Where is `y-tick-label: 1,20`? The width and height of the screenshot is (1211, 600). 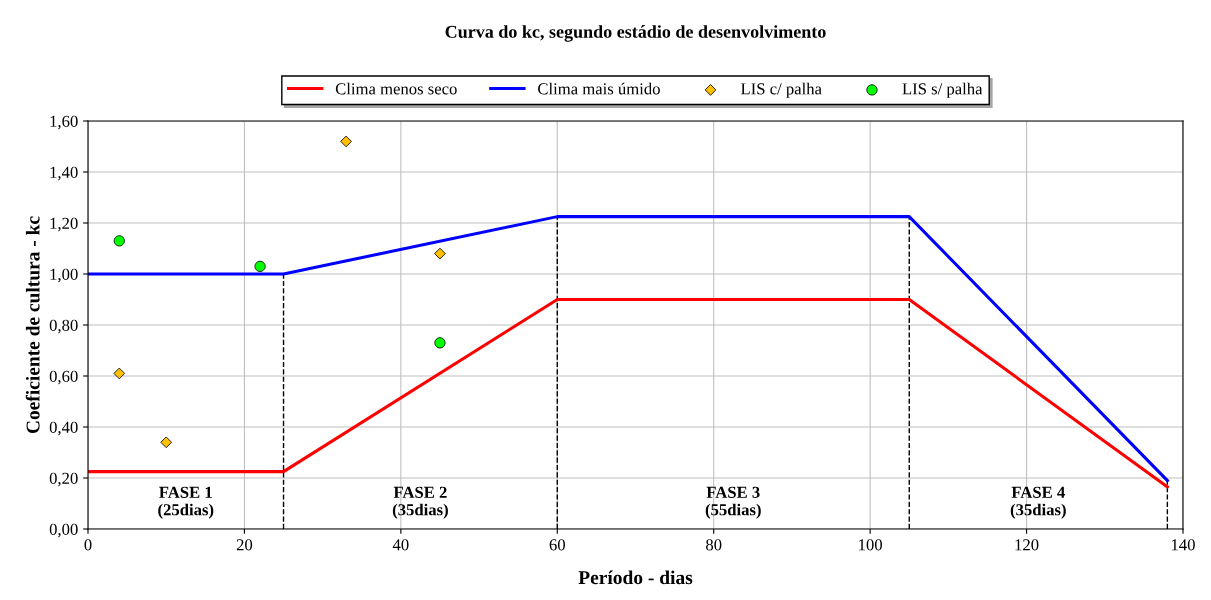
y-tick-label: 1,20 is located at coordinates (64, 224).